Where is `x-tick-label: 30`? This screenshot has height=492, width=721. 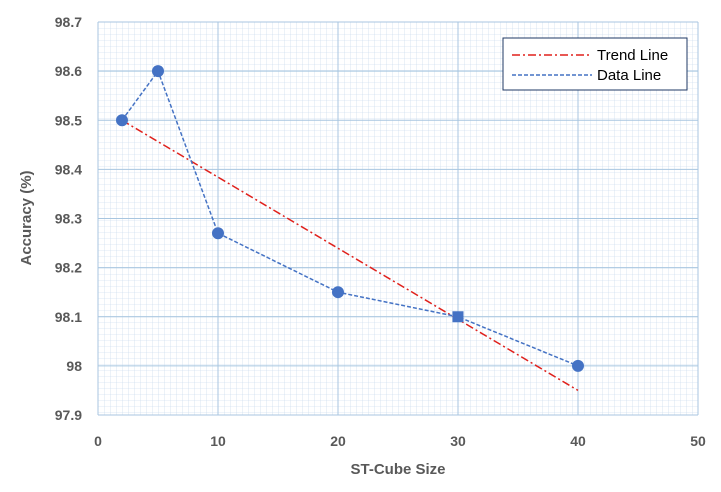
x-tick-label: 30 is located at coordinates (458, 441).